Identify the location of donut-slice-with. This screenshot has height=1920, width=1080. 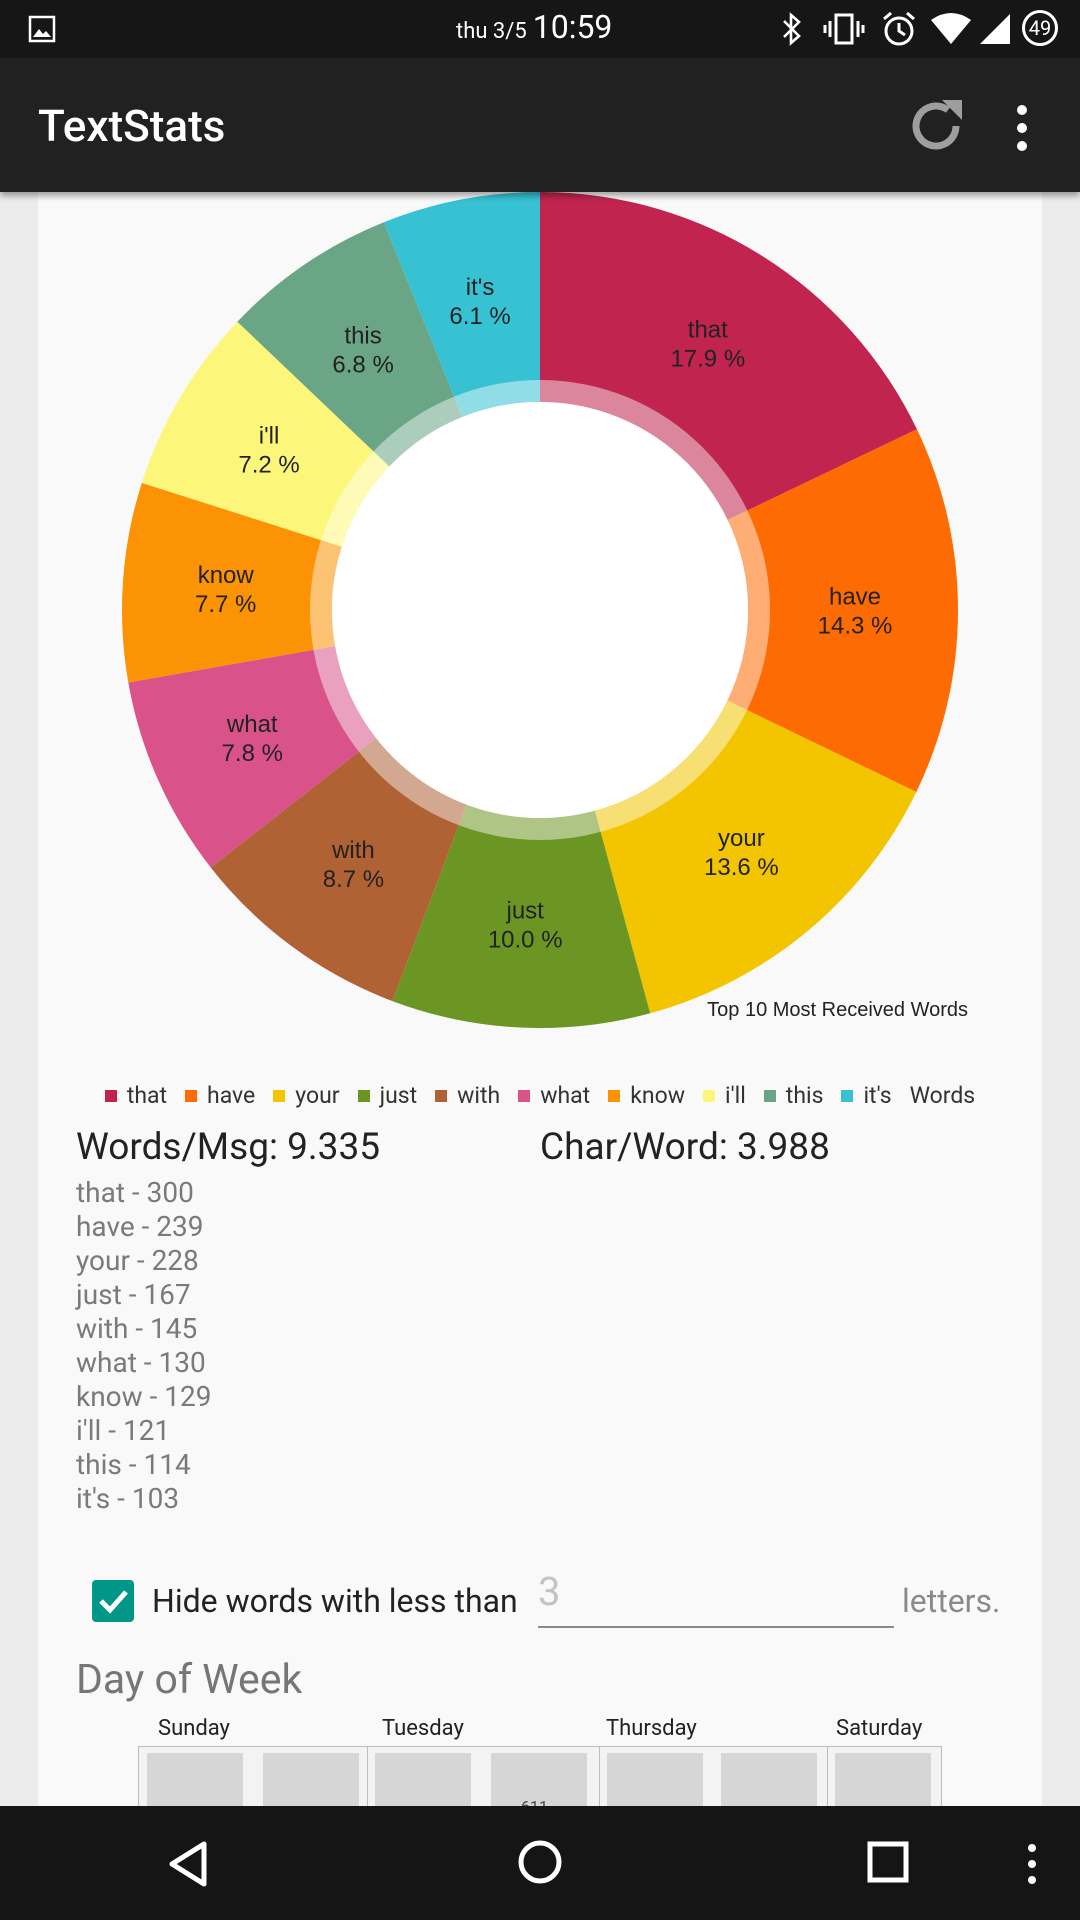
(338, 870).